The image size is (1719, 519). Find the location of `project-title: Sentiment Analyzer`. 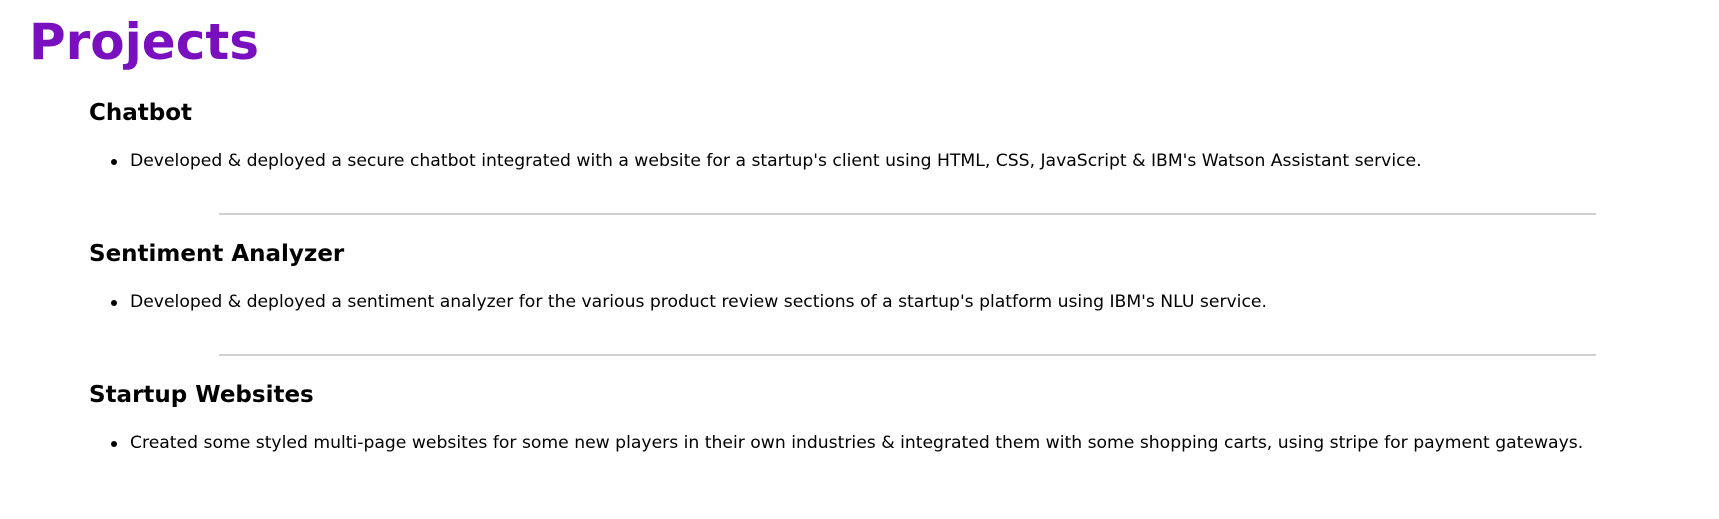

project-title: Sentiment Analyzer is located at coordinates (217, 254).